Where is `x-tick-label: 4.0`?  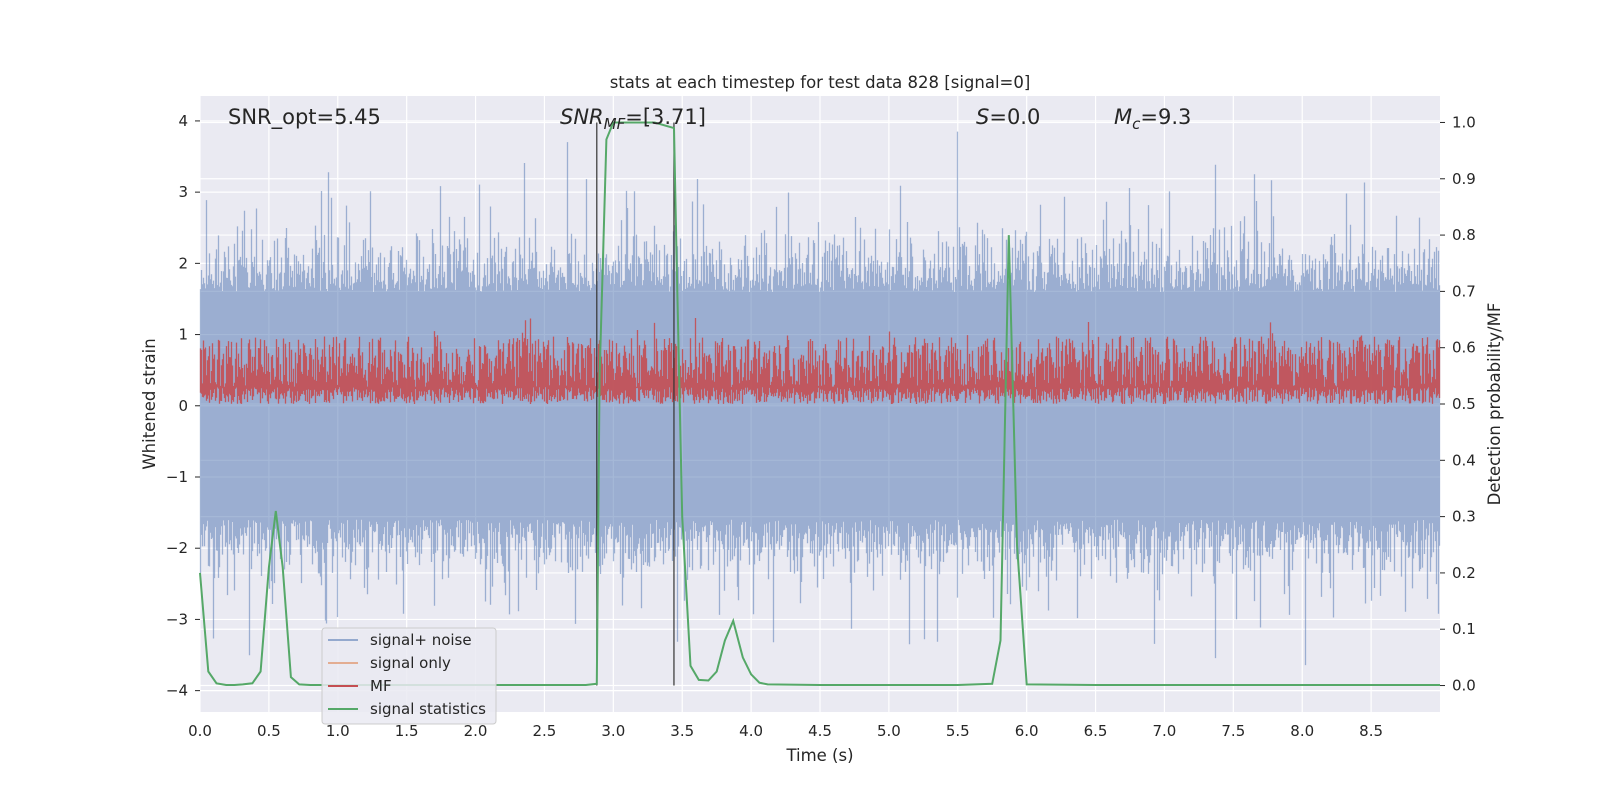 x-tick-label: 4.0 is located at coordinates (751, 731).